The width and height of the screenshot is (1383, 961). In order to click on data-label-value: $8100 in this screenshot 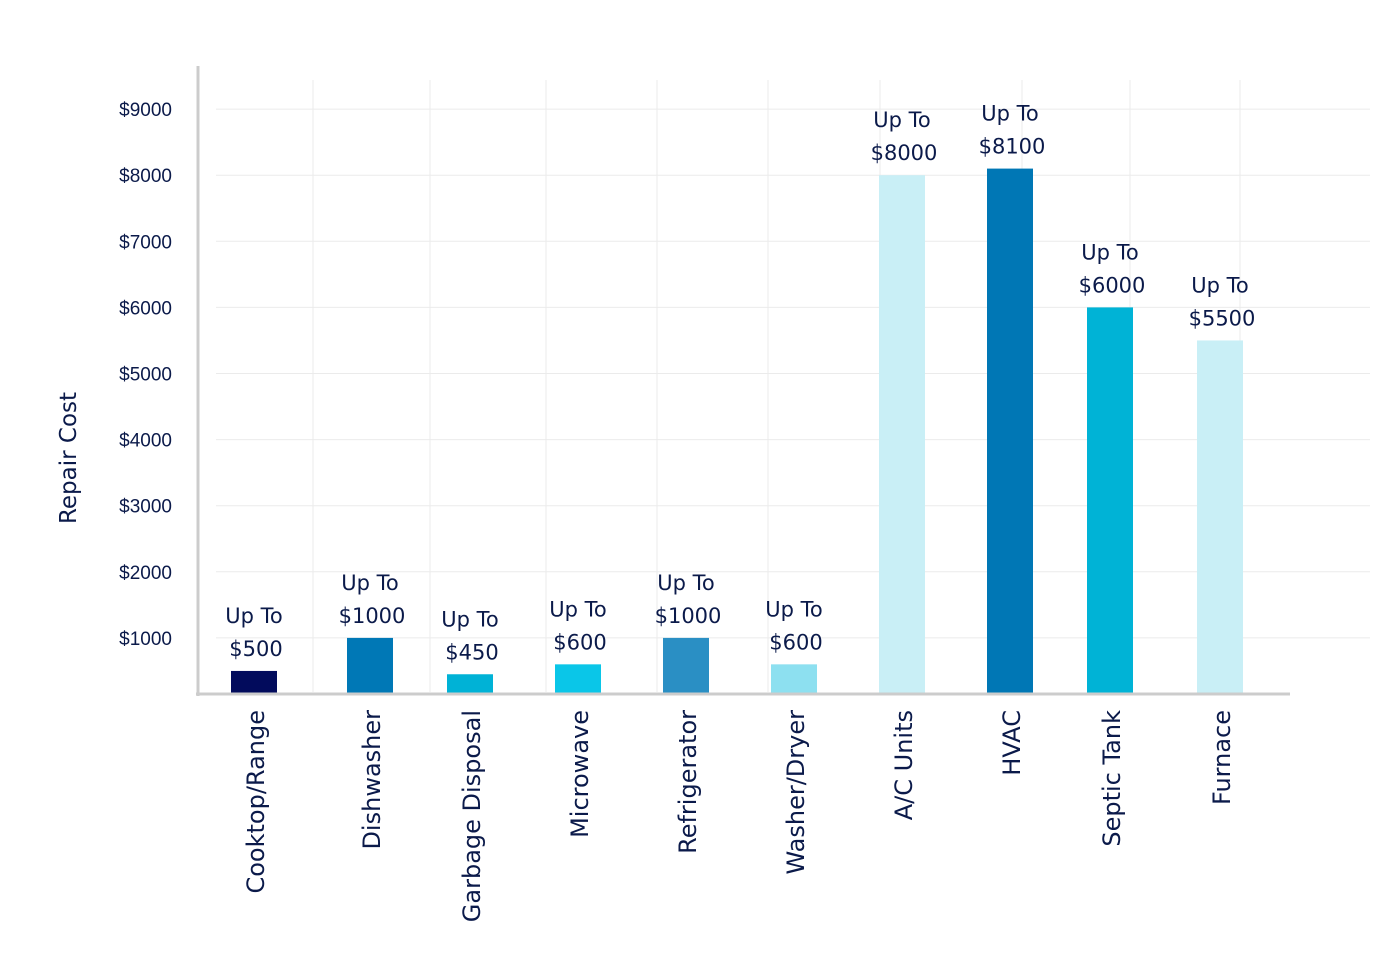, I will do `click(1012, 147)`.